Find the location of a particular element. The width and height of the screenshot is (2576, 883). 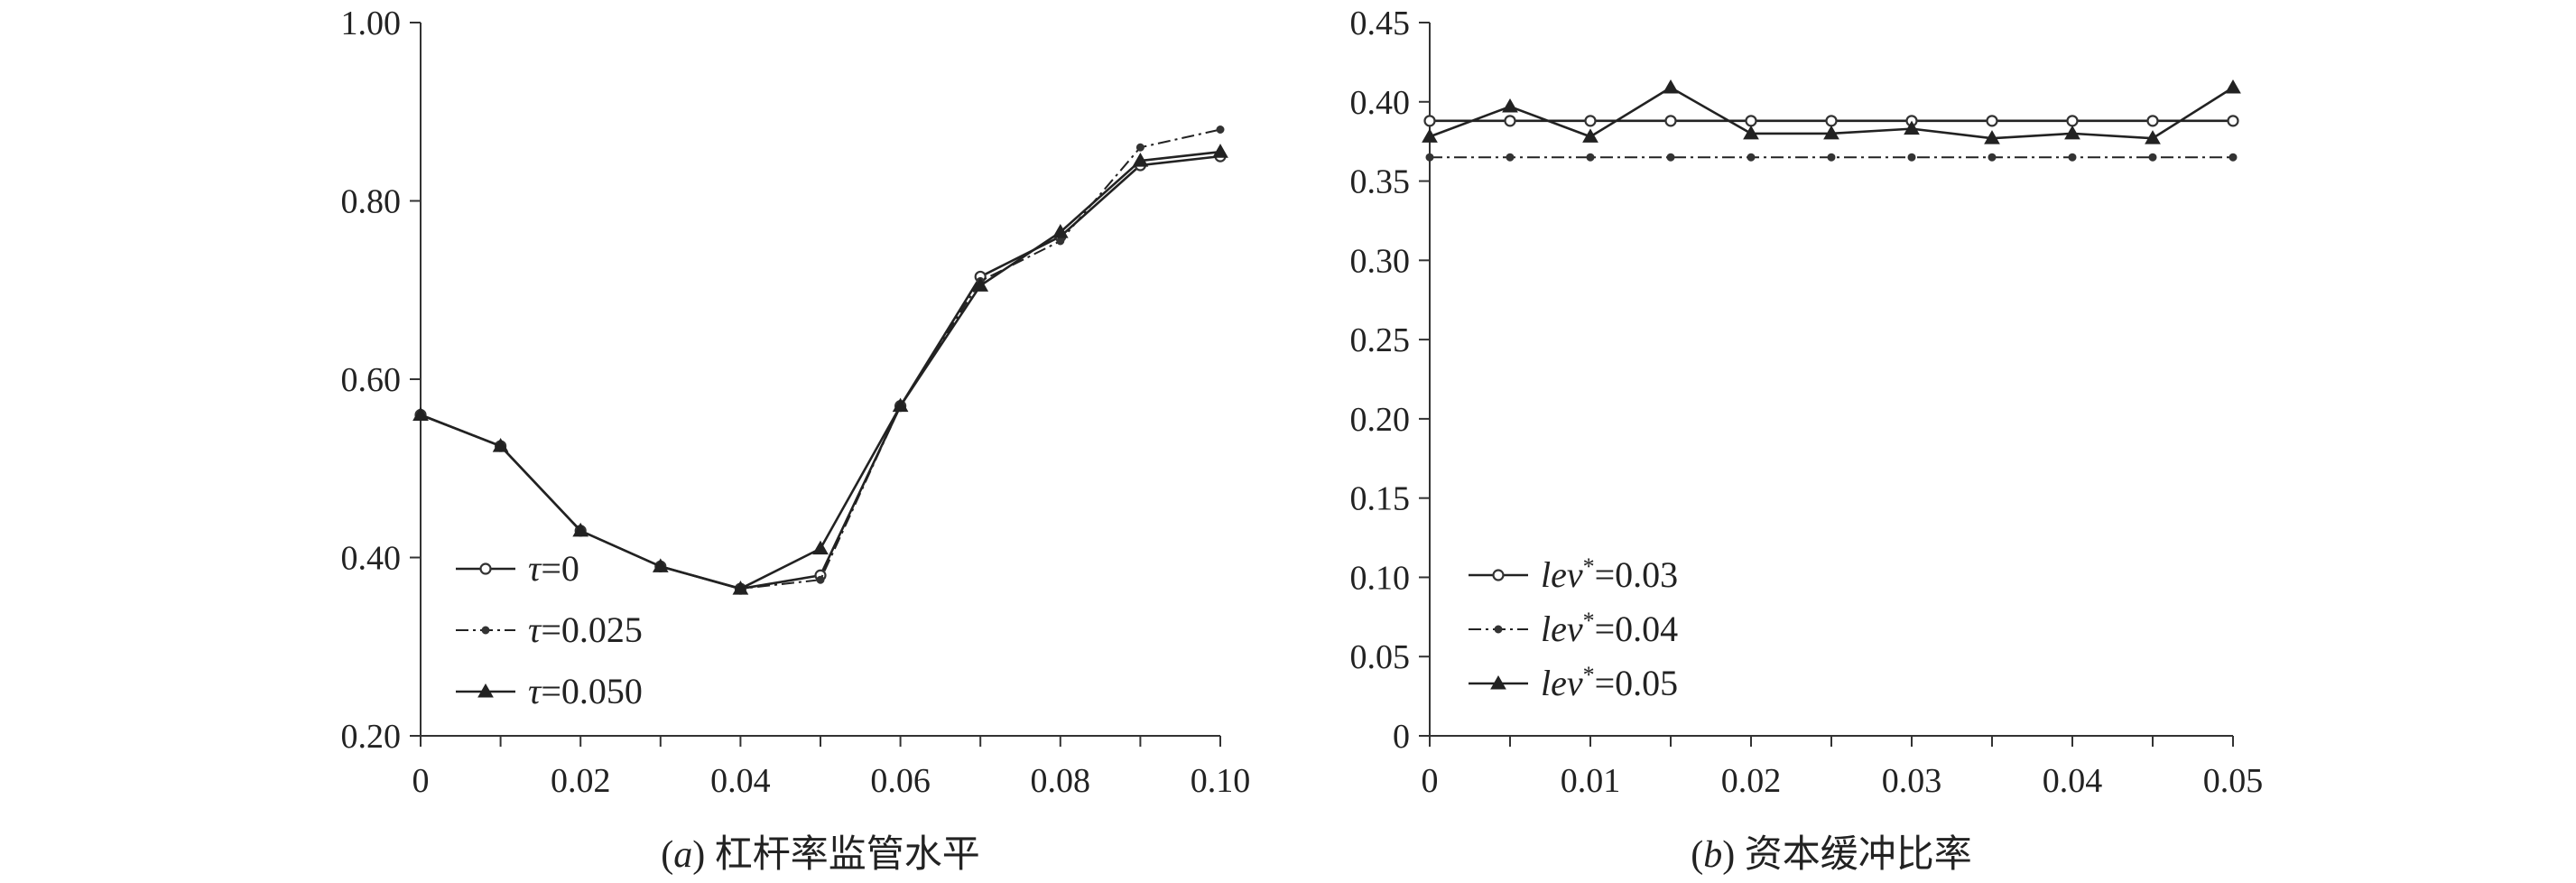

y-tick-label: 0.25 is located at coordinates (1380, 340).